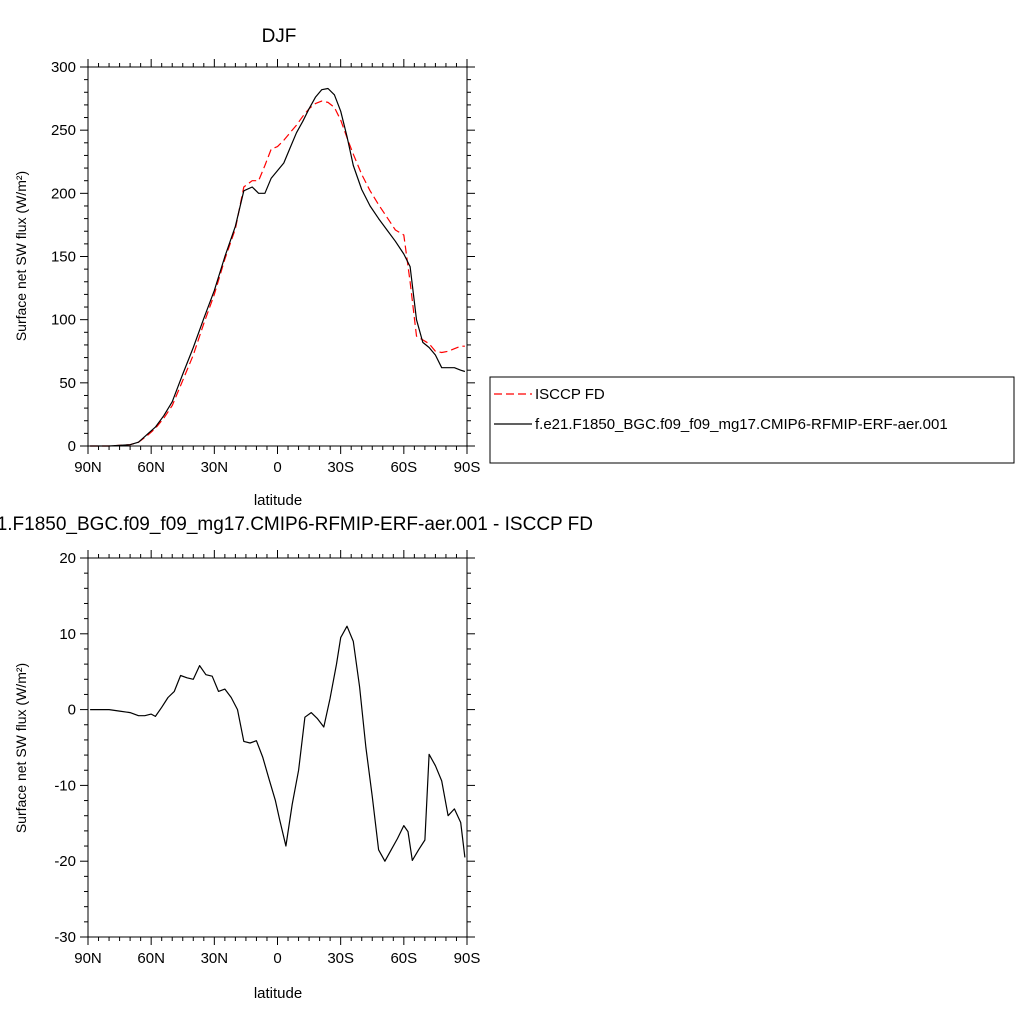 The image size is (1024, 1024). I want to click on bottom-y-tick-label: 20, so click(67, 558).